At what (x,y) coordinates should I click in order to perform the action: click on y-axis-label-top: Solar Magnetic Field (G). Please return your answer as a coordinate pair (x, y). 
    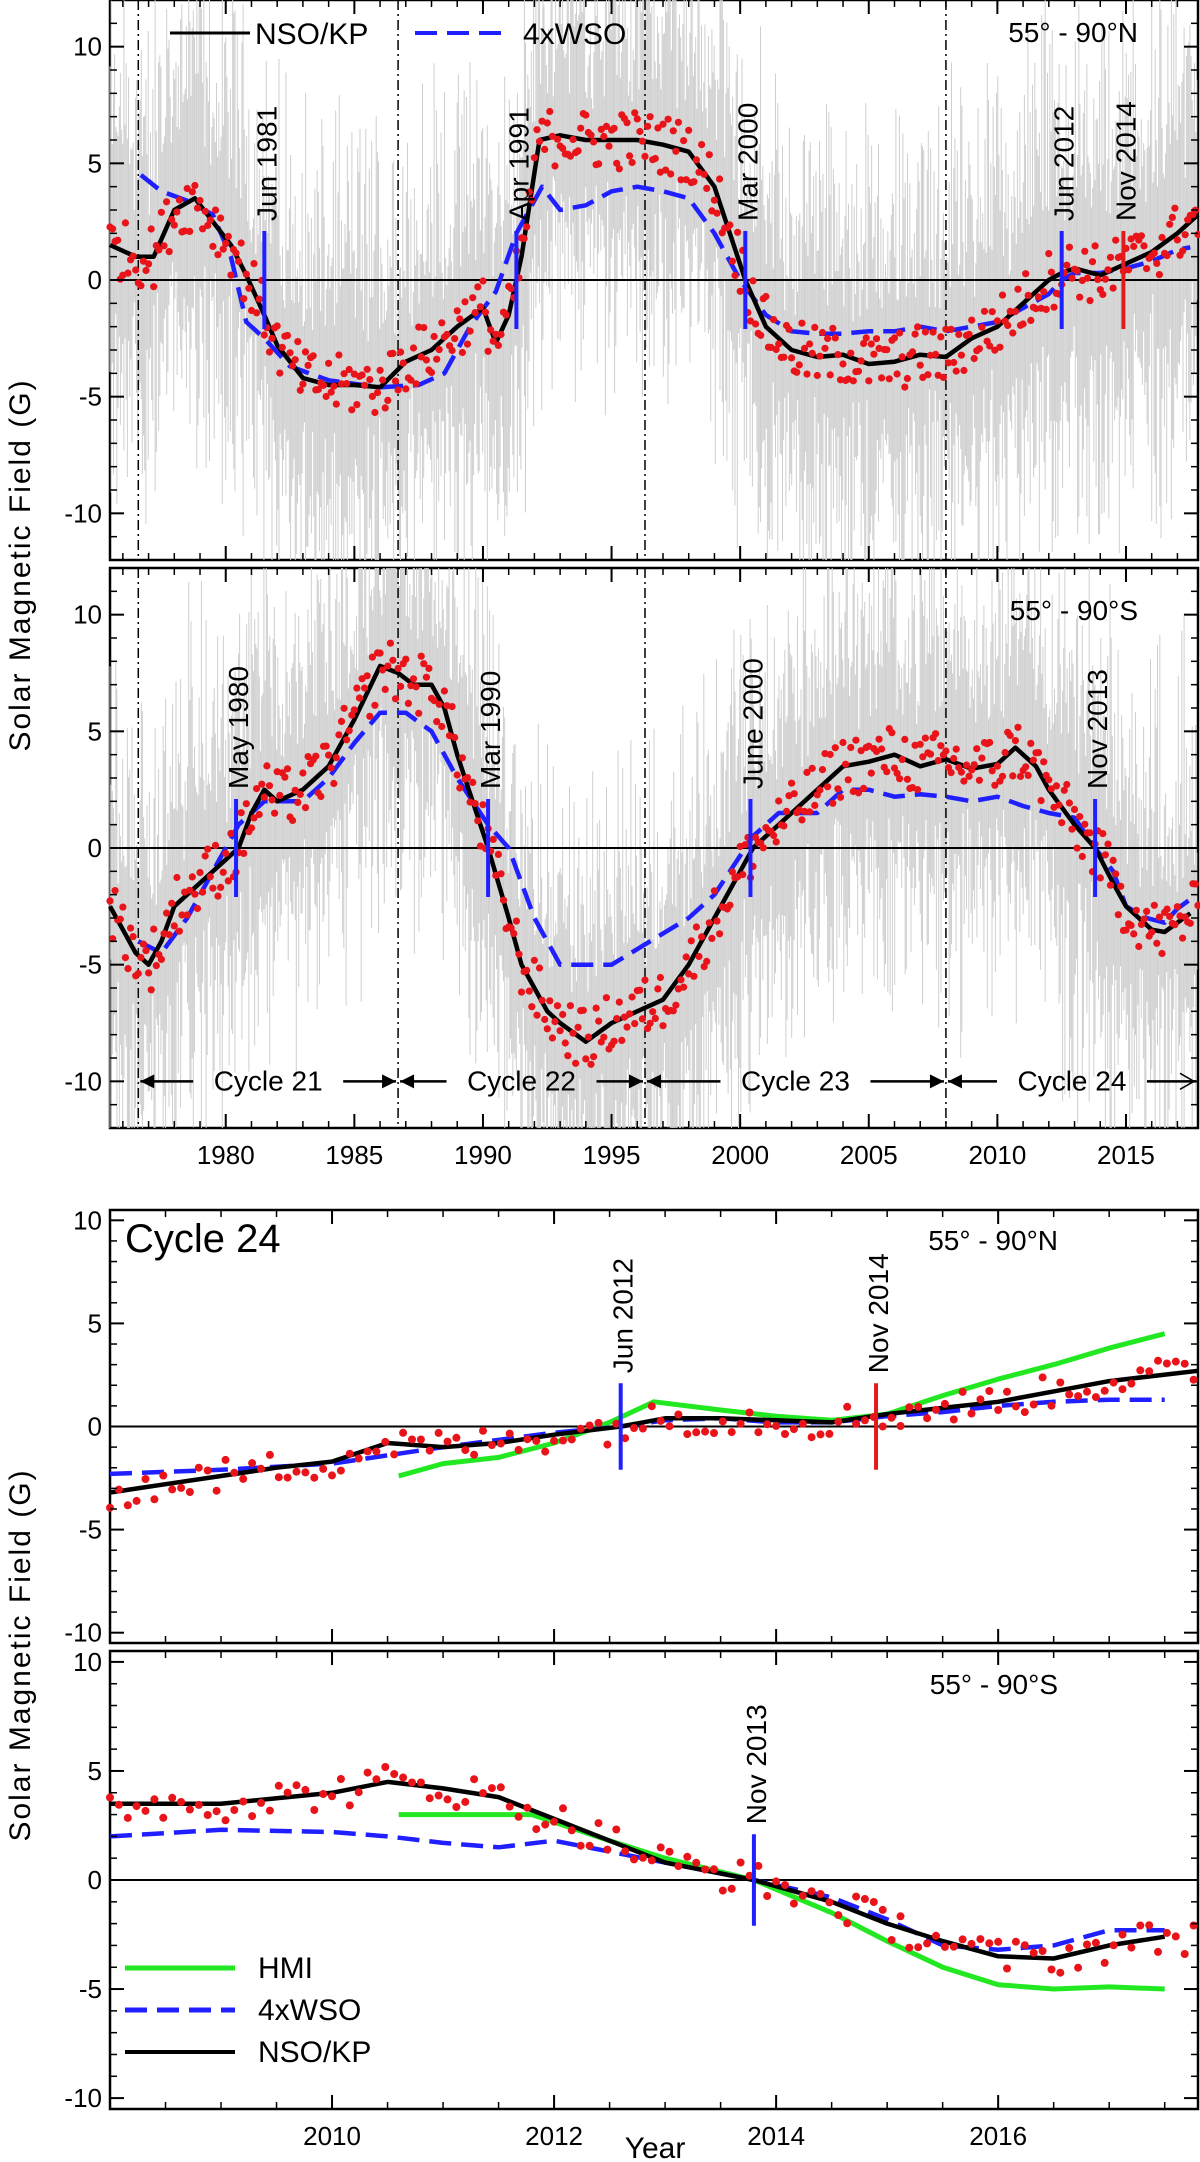
    Looking at the image, I should click on (20, 564).